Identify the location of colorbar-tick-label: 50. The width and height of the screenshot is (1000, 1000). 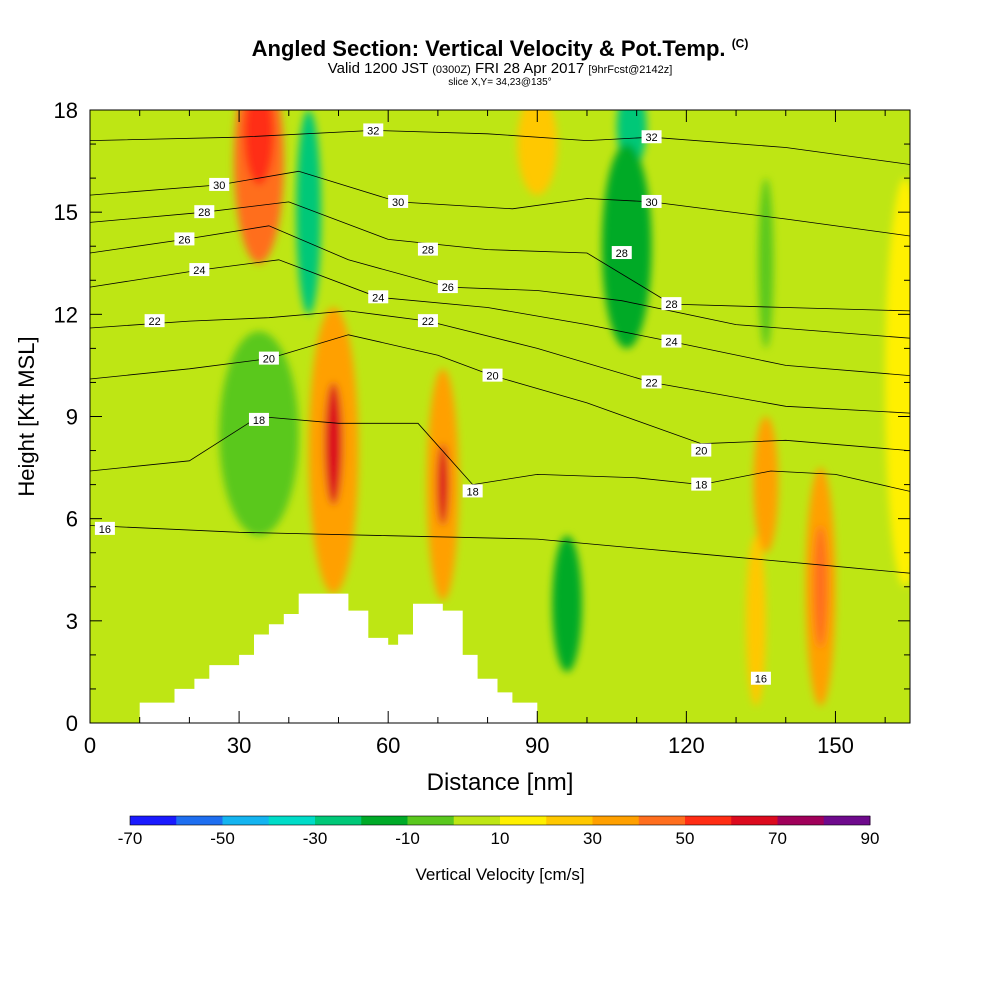
(685, 838).